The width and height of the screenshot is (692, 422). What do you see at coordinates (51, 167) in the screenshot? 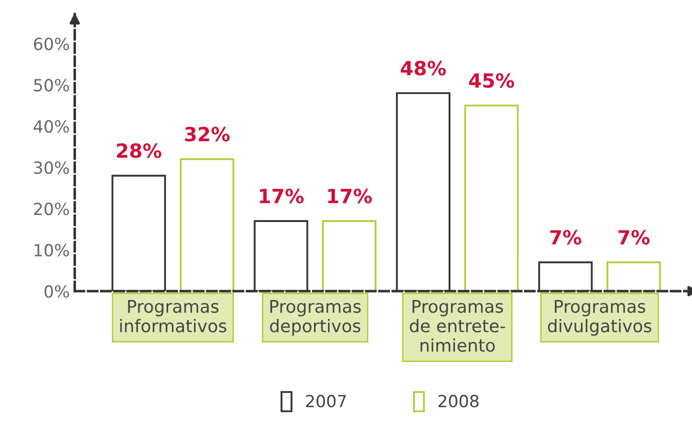
I see `y-tick-label: 30%` at bounding box center [51, 167].